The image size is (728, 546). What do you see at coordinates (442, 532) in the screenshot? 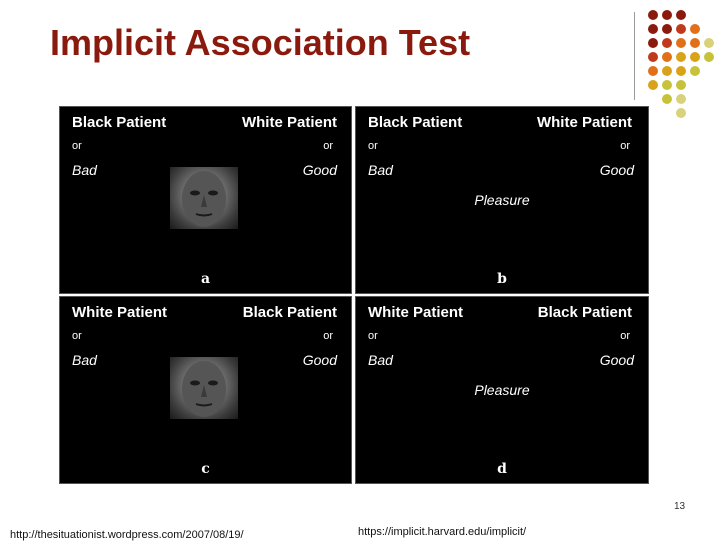
I see `source-link-harvard-implicit: https://implicit.harvard.edu/implicit/` at bounding box center [442, 532].